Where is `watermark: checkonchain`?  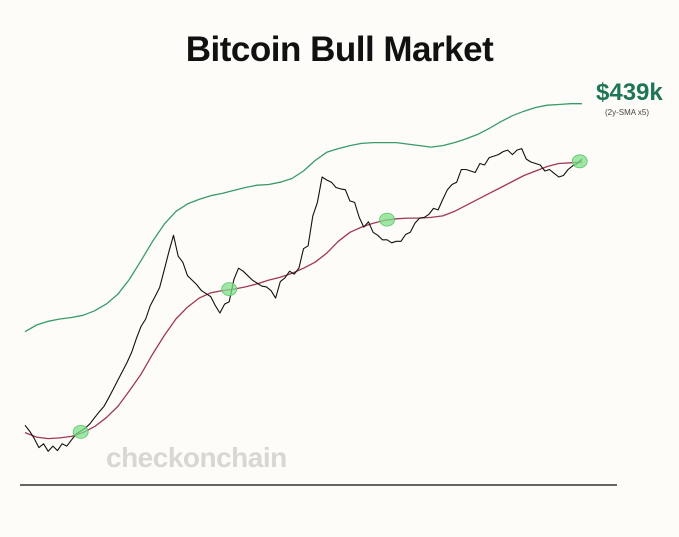
watermark: checkonchain is located at coordinates (196, 457).